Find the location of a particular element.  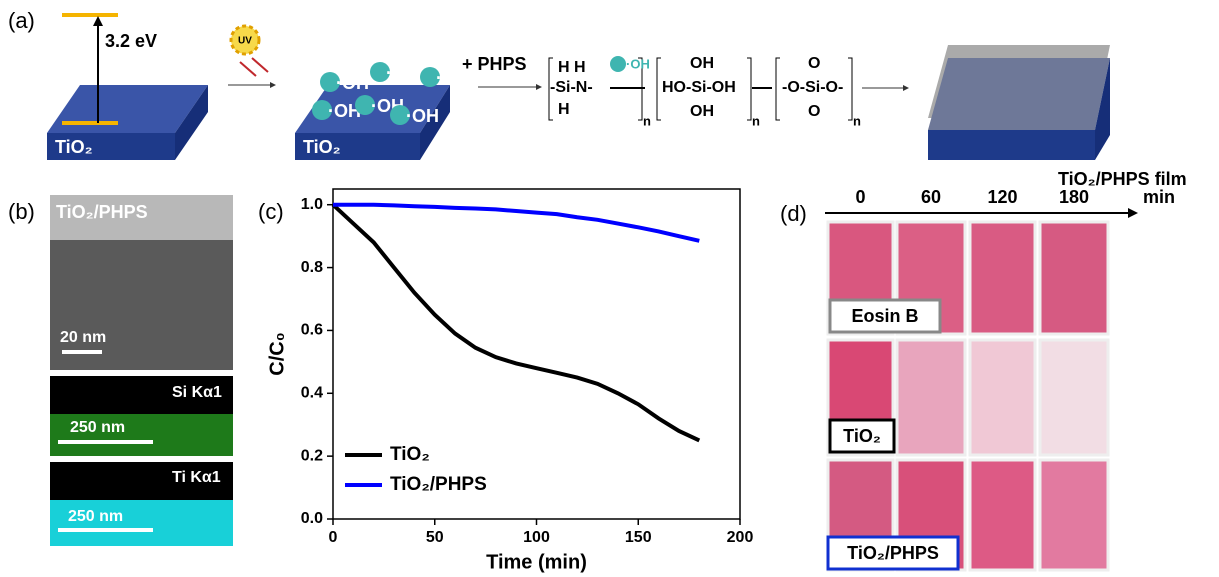

tem-label: TiO₂/PHPS is located at coordinates (102, 212).